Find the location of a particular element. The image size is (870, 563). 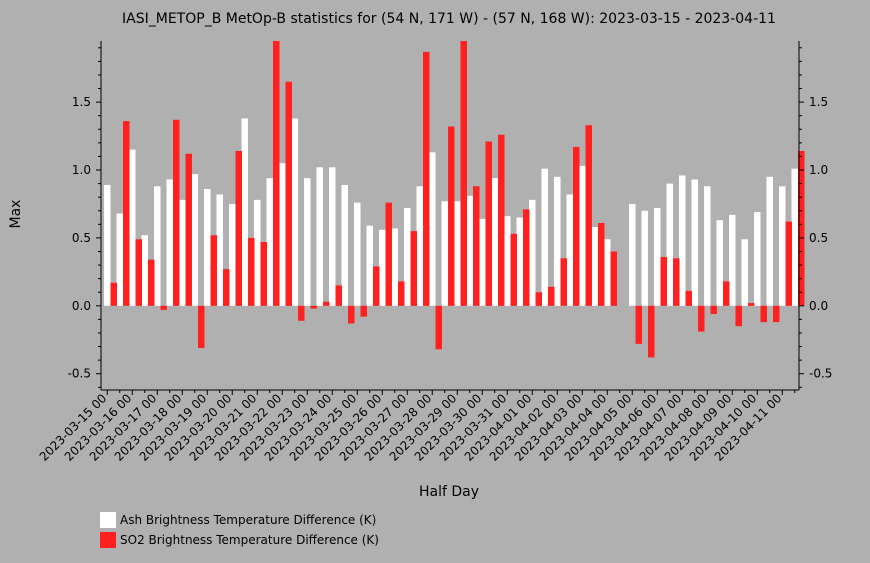

y-tick-label-right: -0.5 is located at coordinates (820, 374).